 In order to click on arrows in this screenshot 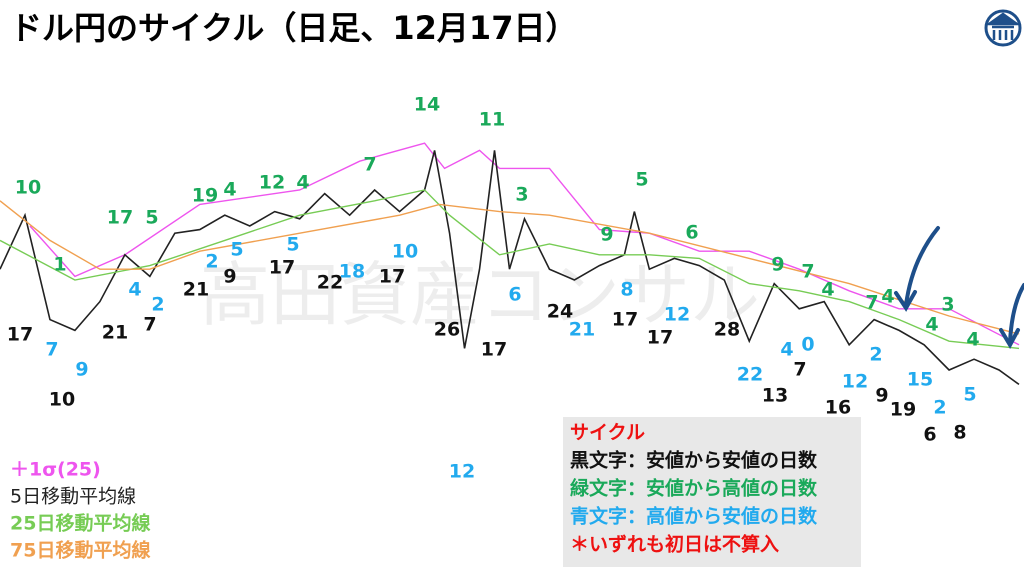, I will do `click(959, 288)`.